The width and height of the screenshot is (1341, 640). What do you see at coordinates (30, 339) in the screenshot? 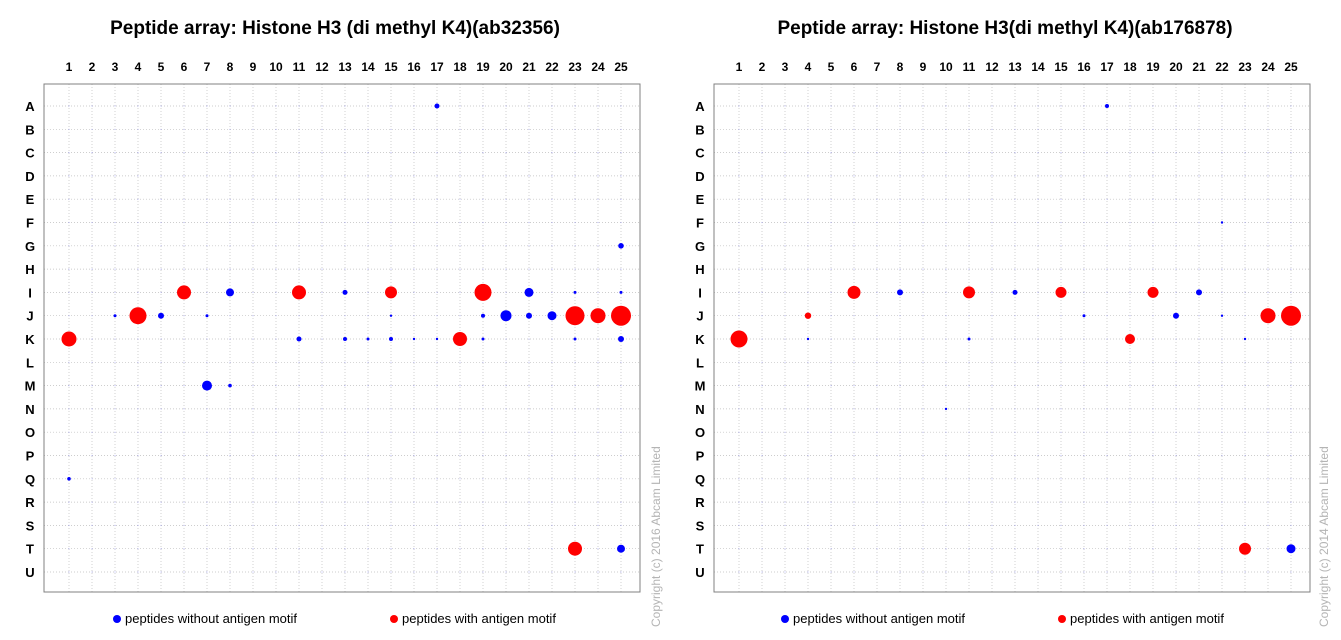
I see `y-tick-label: K` at bounding box center [30, 339].